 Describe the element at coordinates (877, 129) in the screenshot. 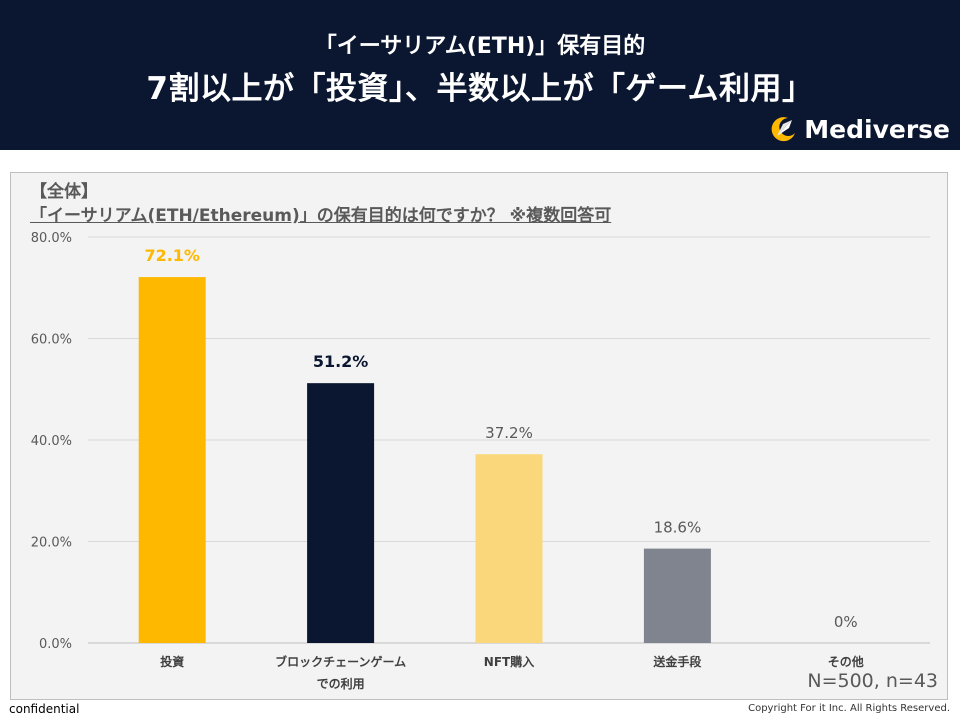

I see `brand-name: Mediverse` at that location.